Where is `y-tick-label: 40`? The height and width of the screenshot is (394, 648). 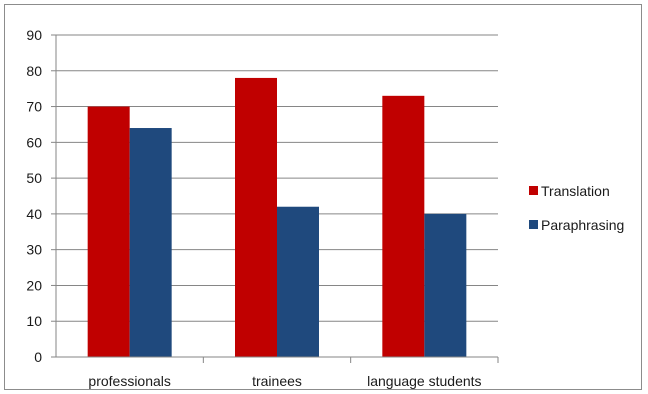 y-tick-label: 40 is located at coordinates (34, 214).